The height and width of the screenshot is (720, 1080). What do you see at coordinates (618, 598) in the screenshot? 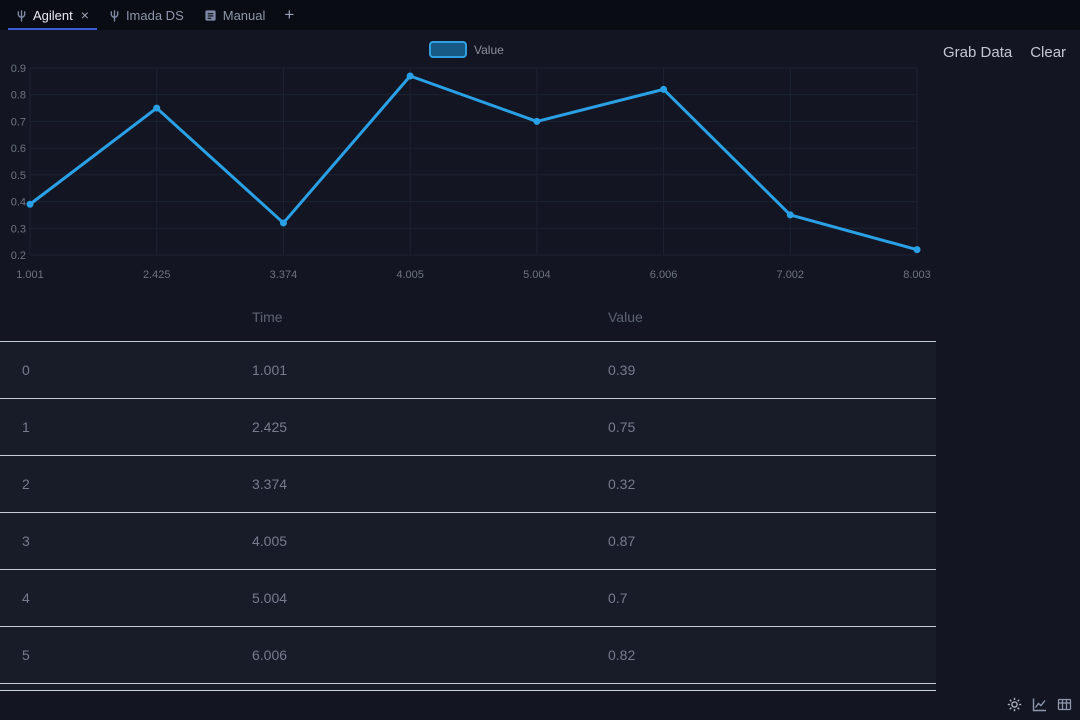
I see `table-cell: 0.7` at bounding box center [618, 598].